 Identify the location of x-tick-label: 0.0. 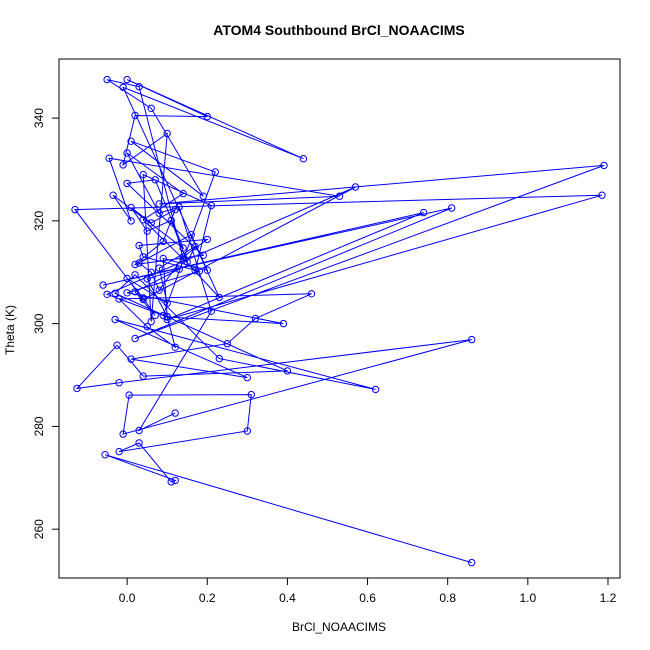
(127, 598).